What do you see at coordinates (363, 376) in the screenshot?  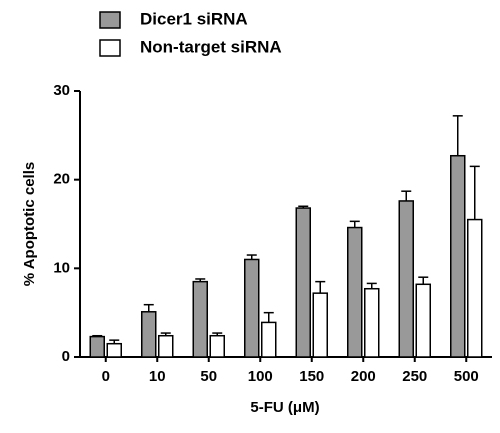 I see `x-tick-label: 200` at bounding box center [363, 376].